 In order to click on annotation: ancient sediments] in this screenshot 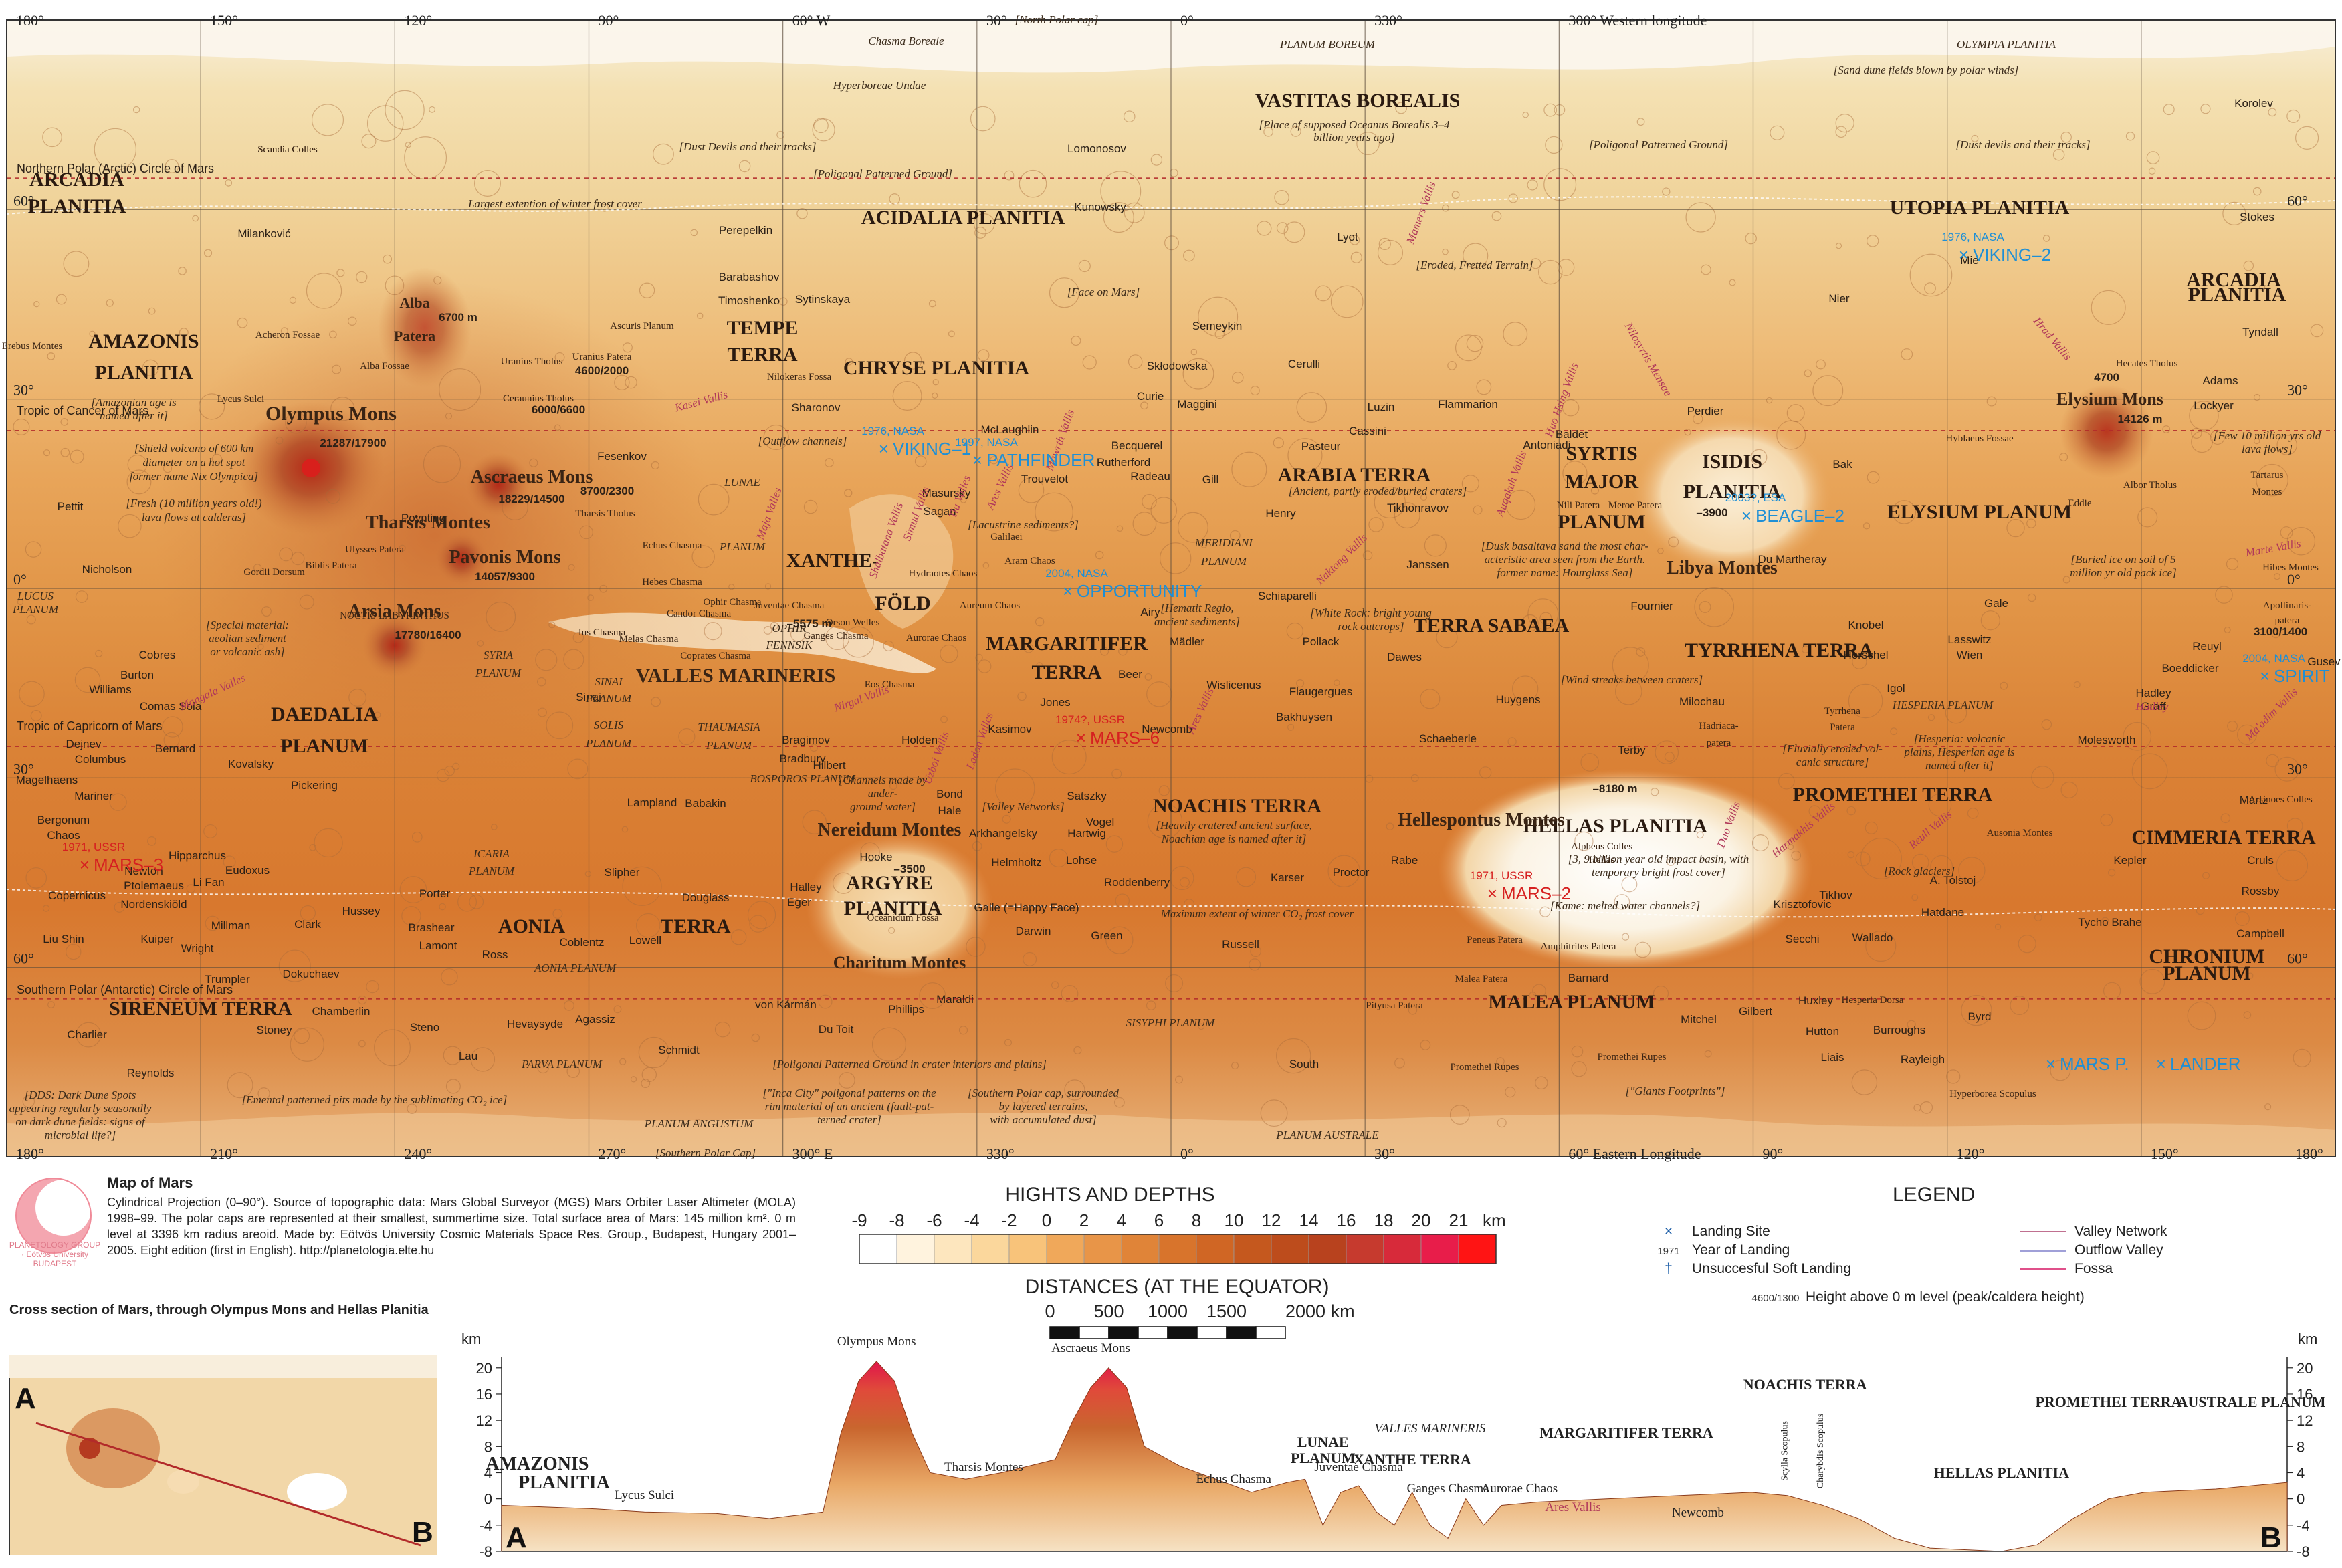, I will do `click(1197, 621)`.